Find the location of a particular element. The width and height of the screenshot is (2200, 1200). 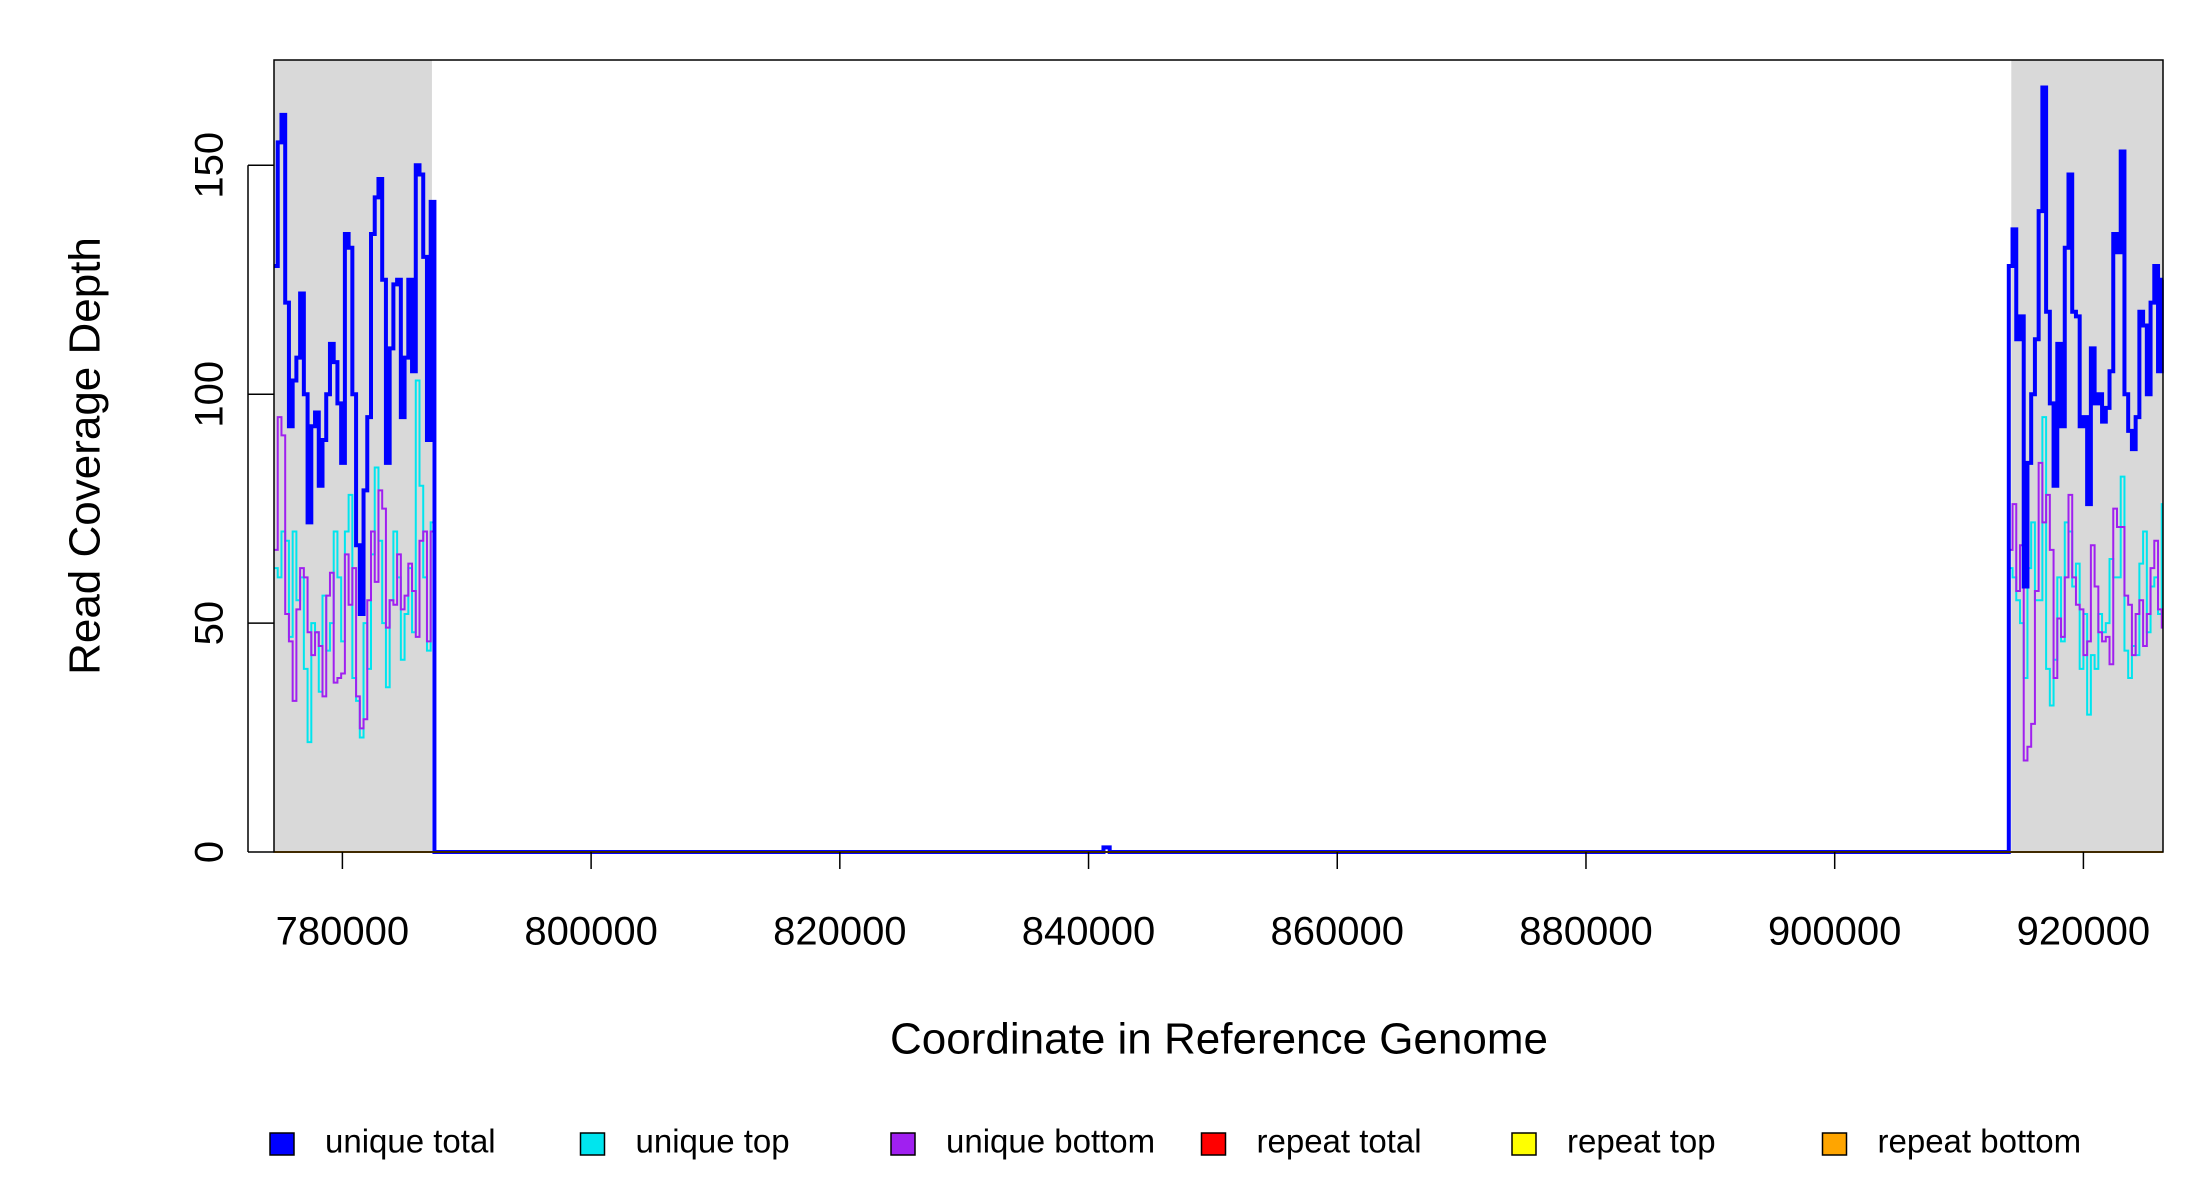

legend-label: unique total is located at coordinates (410, 1141).